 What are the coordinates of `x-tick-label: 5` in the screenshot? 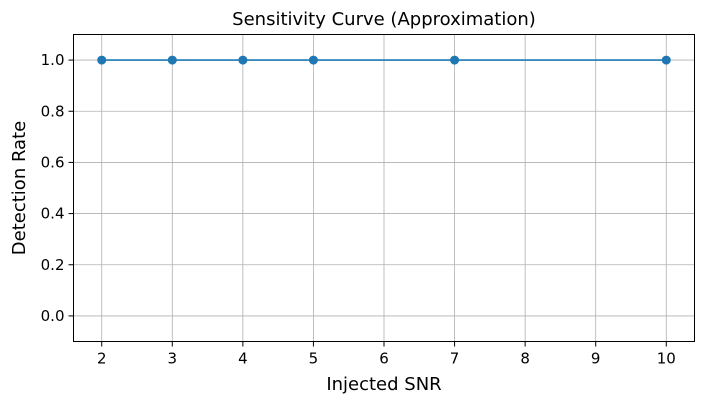 It's located at (314, 359).